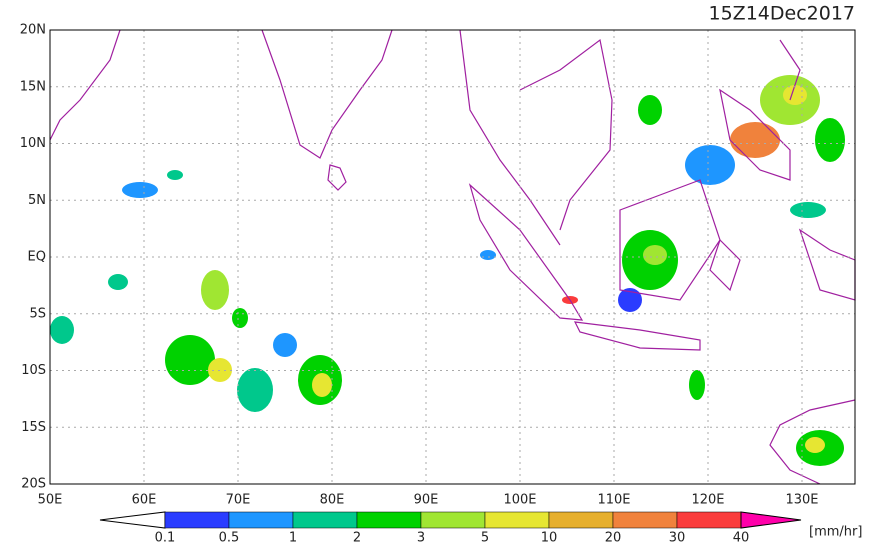 This screenshot has width=880, height=544. I want to click on lon-label: 80E, so click(332, 500).